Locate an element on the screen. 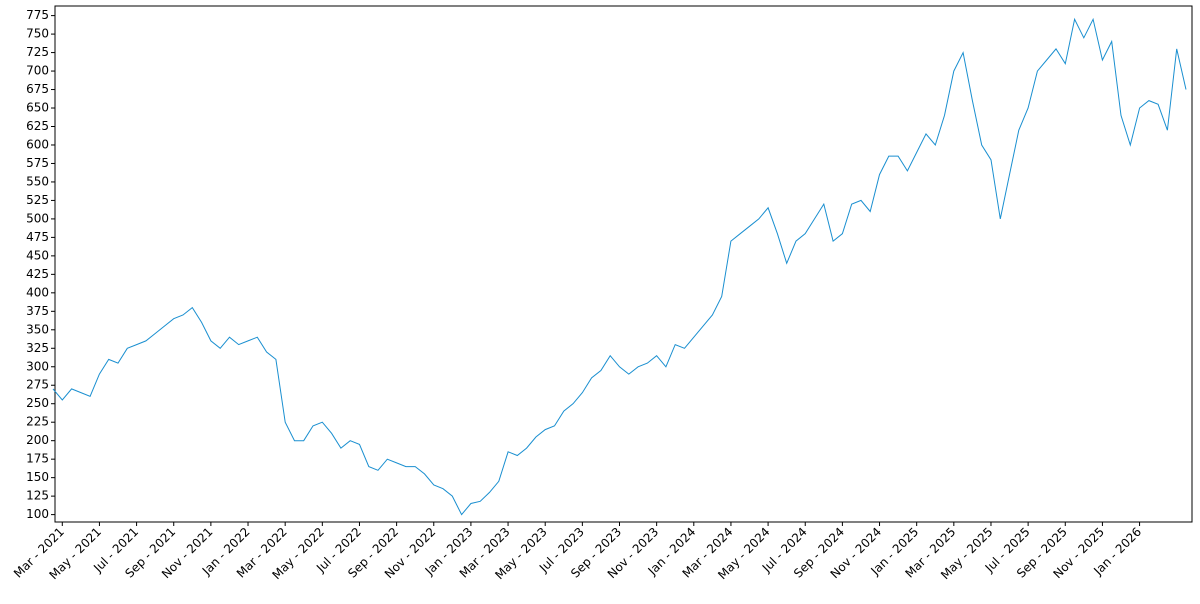 The height and width of the screenshot is (604, 1200). y-tick-label: 200 is located at coordinates (37, 440).